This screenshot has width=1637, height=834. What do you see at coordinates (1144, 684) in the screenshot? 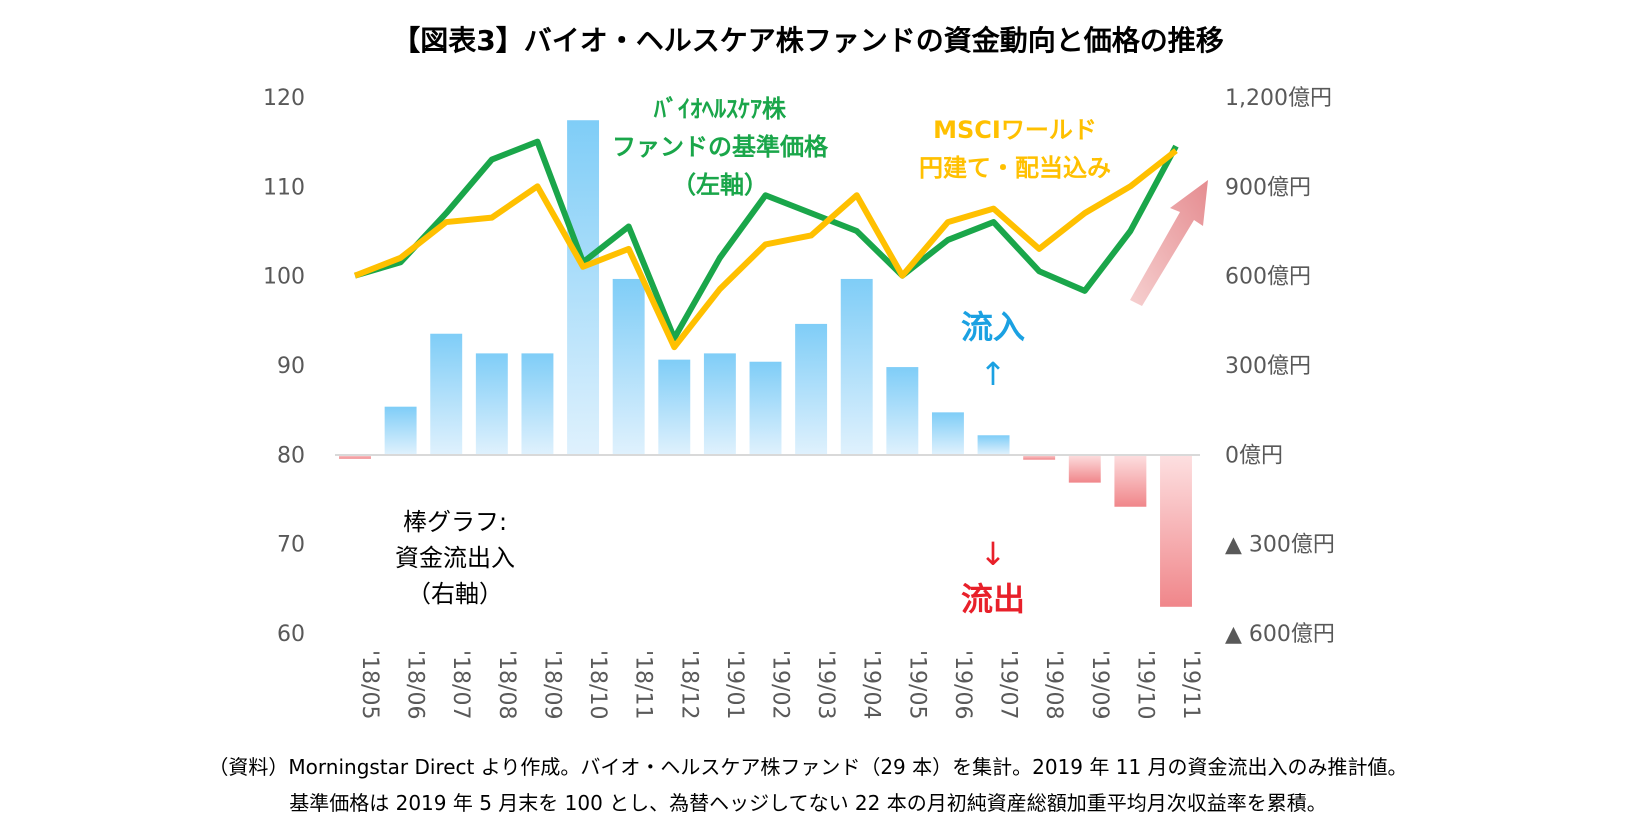
I see `x-tick-label: '19/10` at bounding box center [1144, 684].